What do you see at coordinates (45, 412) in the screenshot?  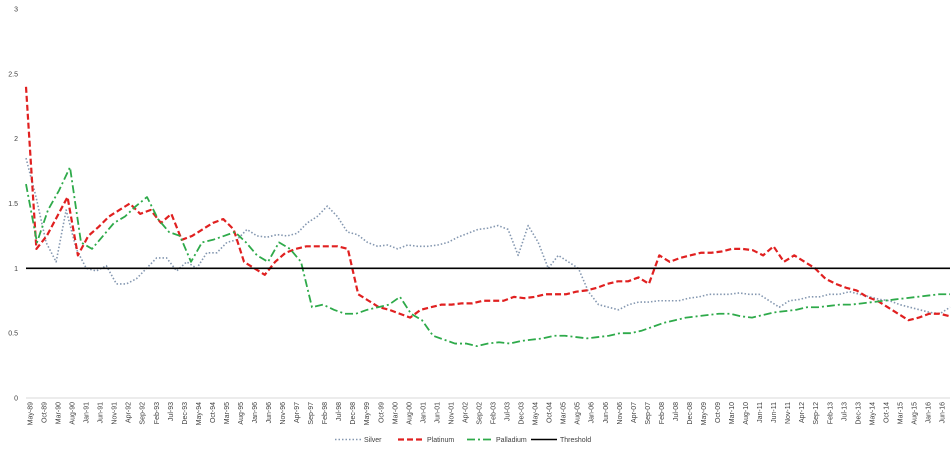 I see `x-tick-label: Oct-89` at bounding box center [45, 412].